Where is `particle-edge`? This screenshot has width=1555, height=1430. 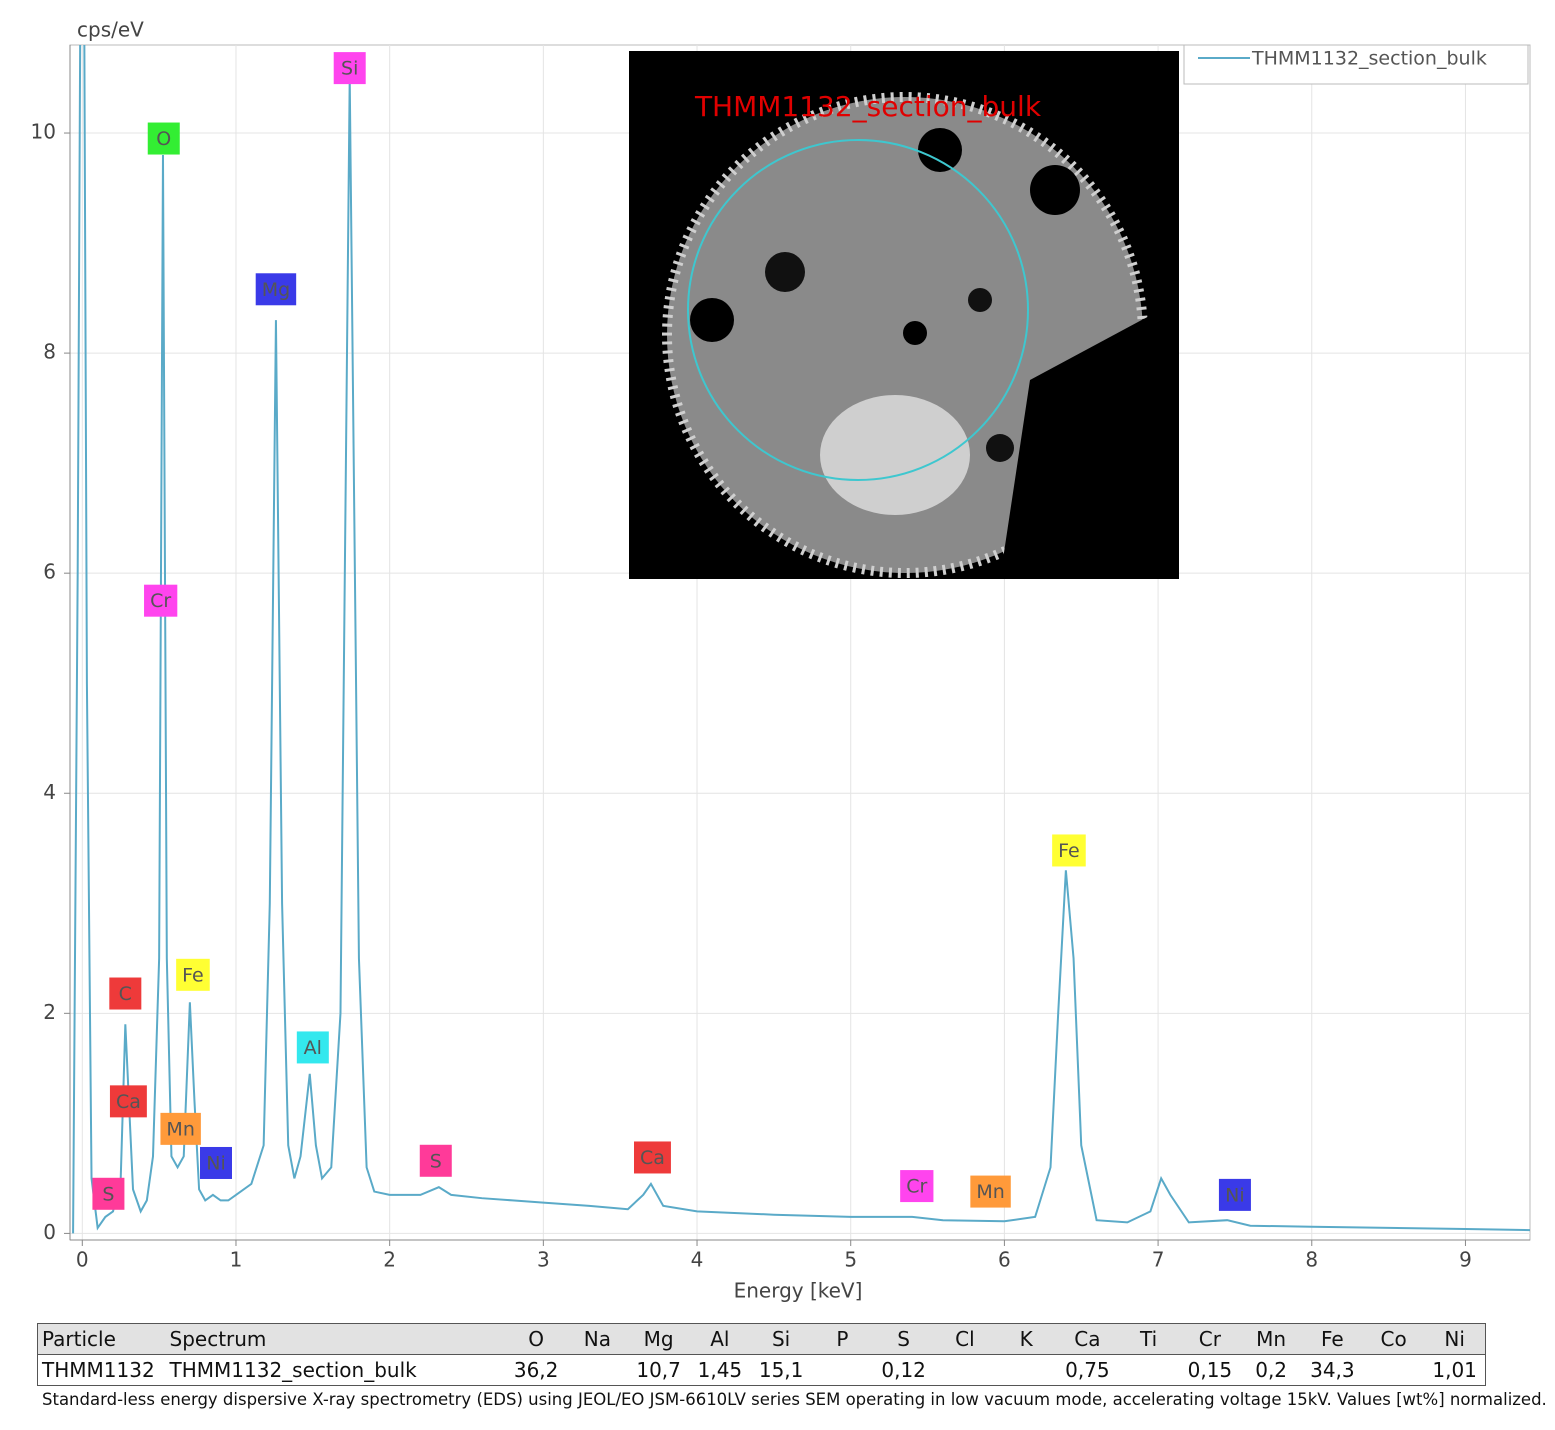 particle-edge is located at coordinates (1089, 439).